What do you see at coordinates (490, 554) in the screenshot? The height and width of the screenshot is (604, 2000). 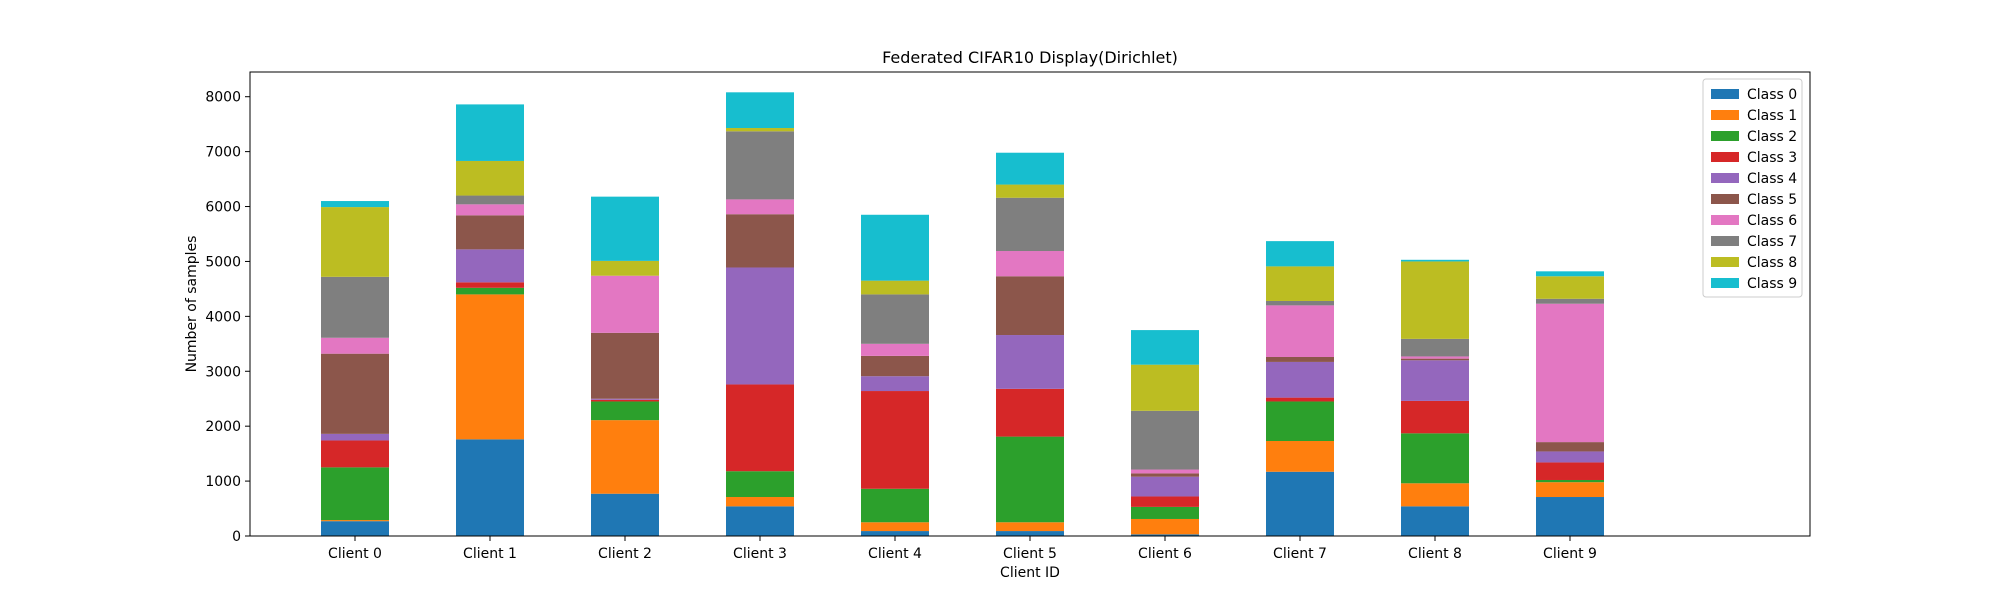 I see `x-tick-label: Client 1` at bounding box center [490, 554].